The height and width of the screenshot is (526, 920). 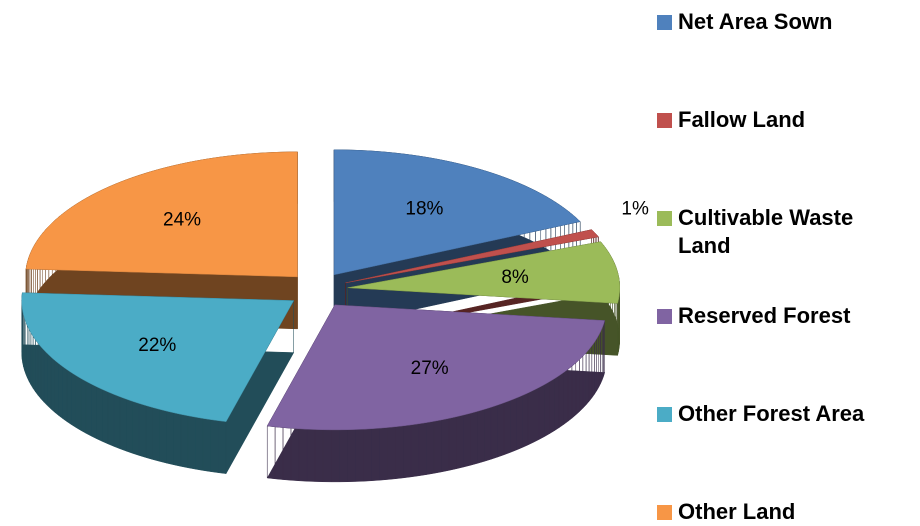 I want to click on legend-label: Reserved Forest, so click(x=764, y=315).